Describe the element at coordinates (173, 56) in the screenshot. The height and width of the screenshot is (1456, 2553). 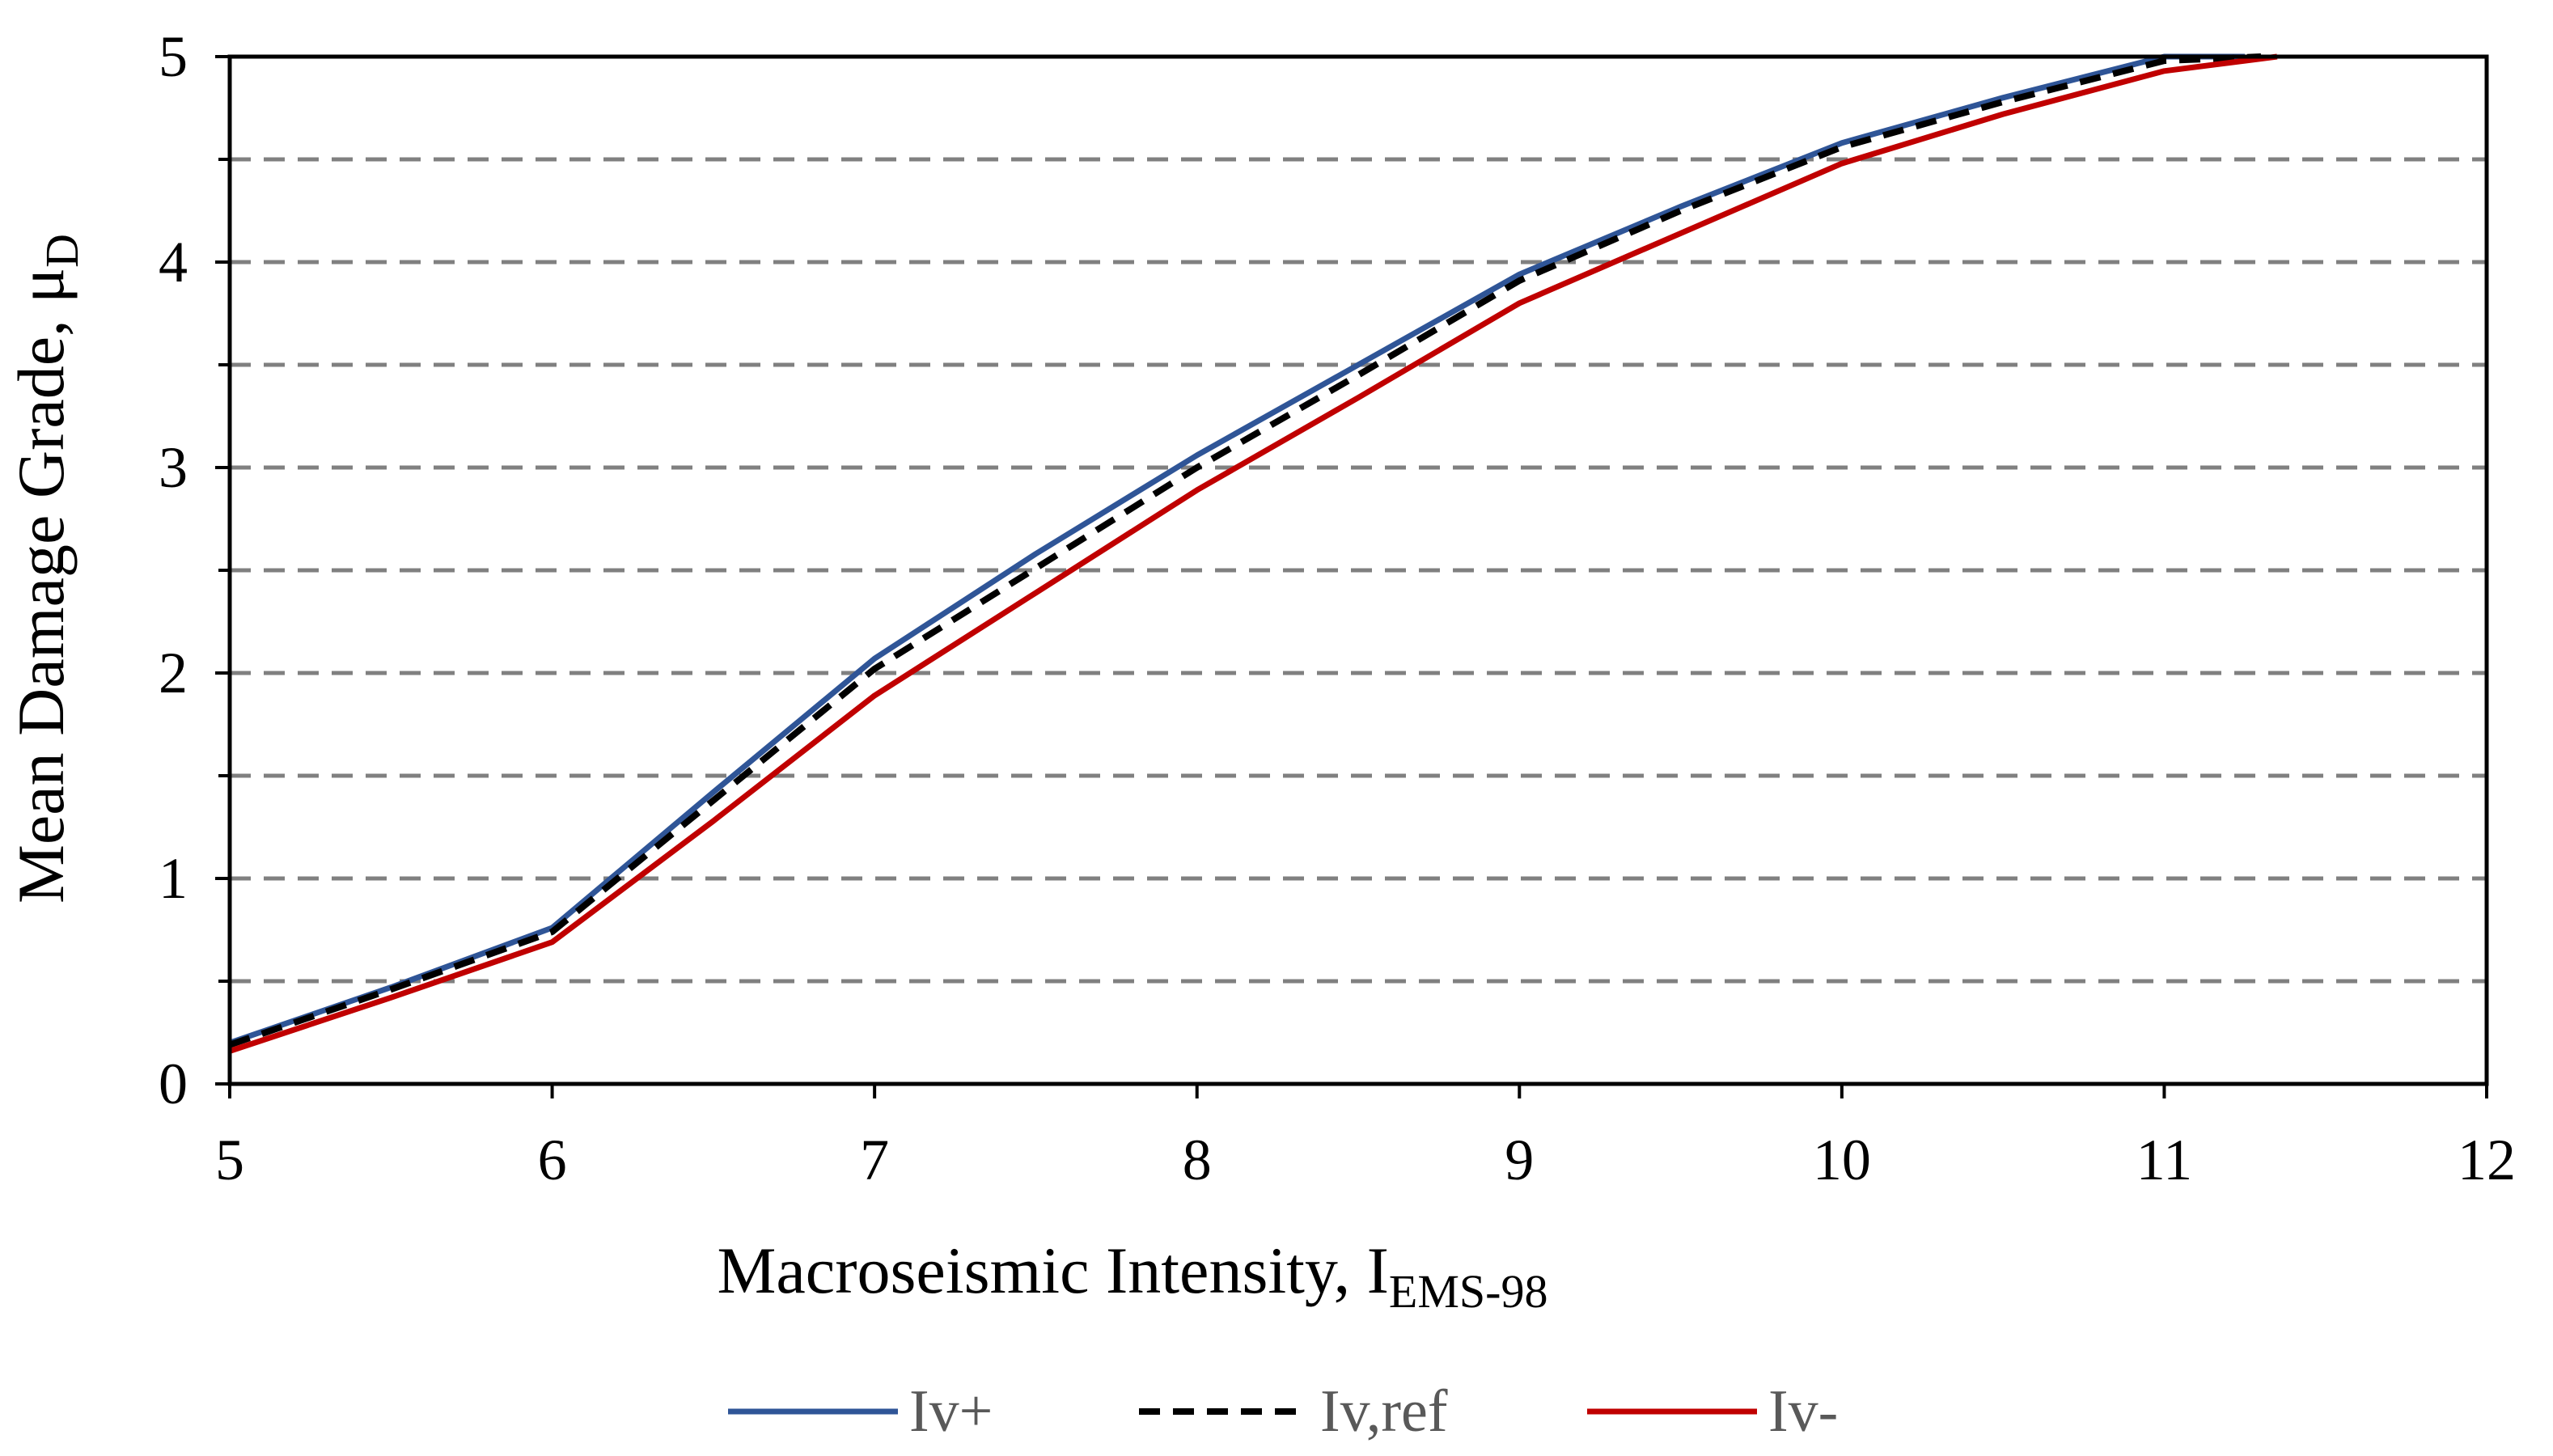
I see `y-tick-label: 5` at that location.